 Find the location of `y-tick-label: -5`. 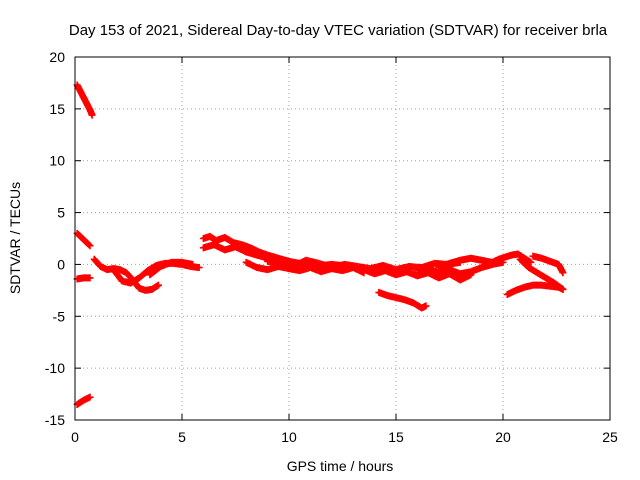

y-tick-label: -5 is located at coordinates (59, 316).